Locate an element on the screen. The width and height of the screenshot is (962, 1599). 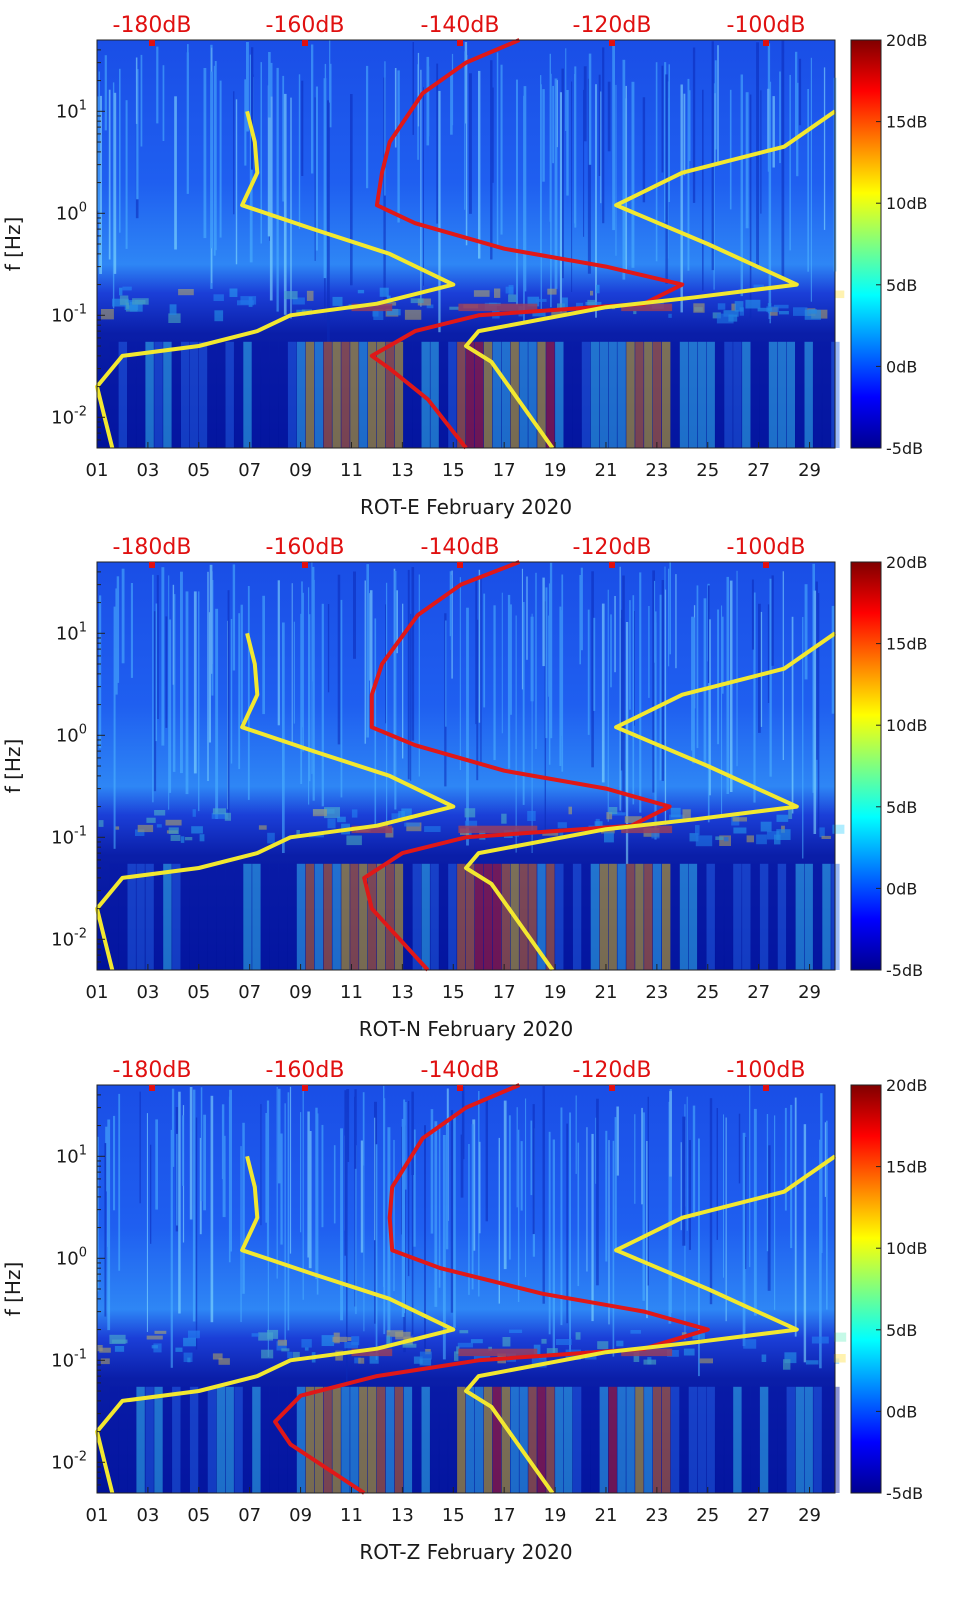
y-tick-label: 10⁻² is located at coordinates (69, 416).